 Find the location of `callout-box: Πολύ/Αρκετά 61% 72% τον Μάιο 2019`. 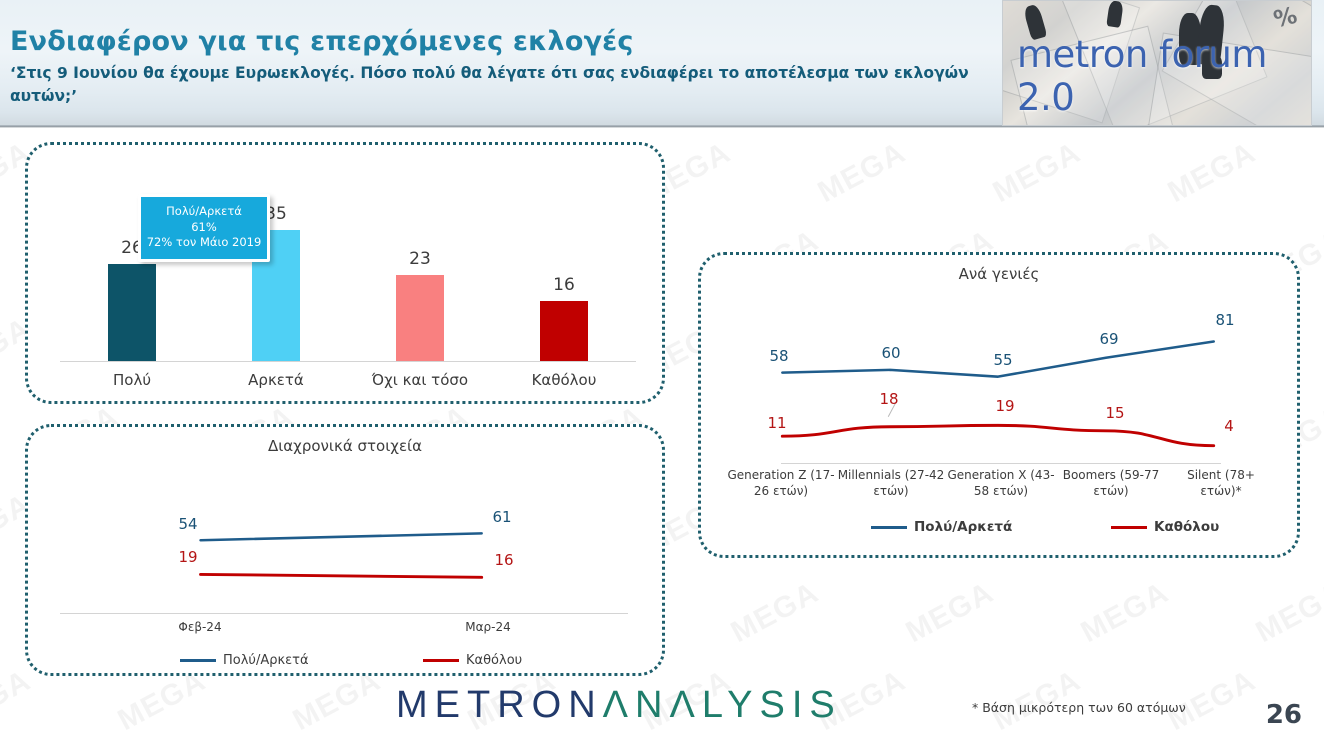

callout-box: Πολύ/Αρκετά 61% 72% τον Μάιο 2019 is located at coordinates (204, 228).